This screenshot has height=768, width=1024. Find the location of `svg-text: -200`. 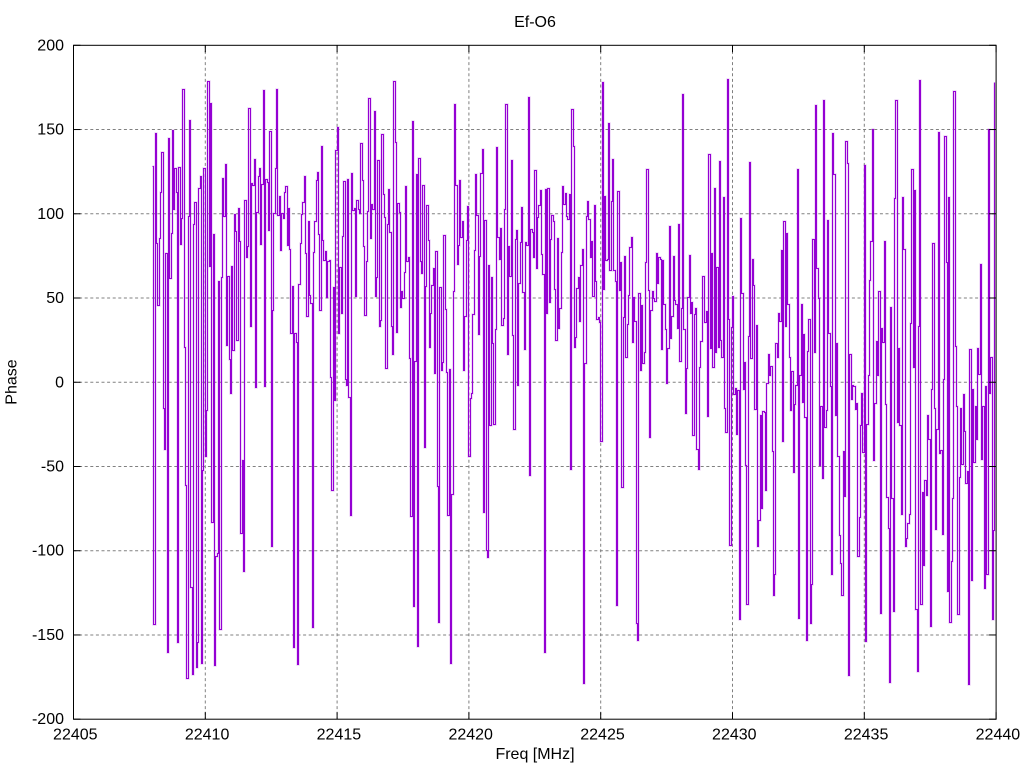

svg-text: -200 is located at coordinates (48, 719).